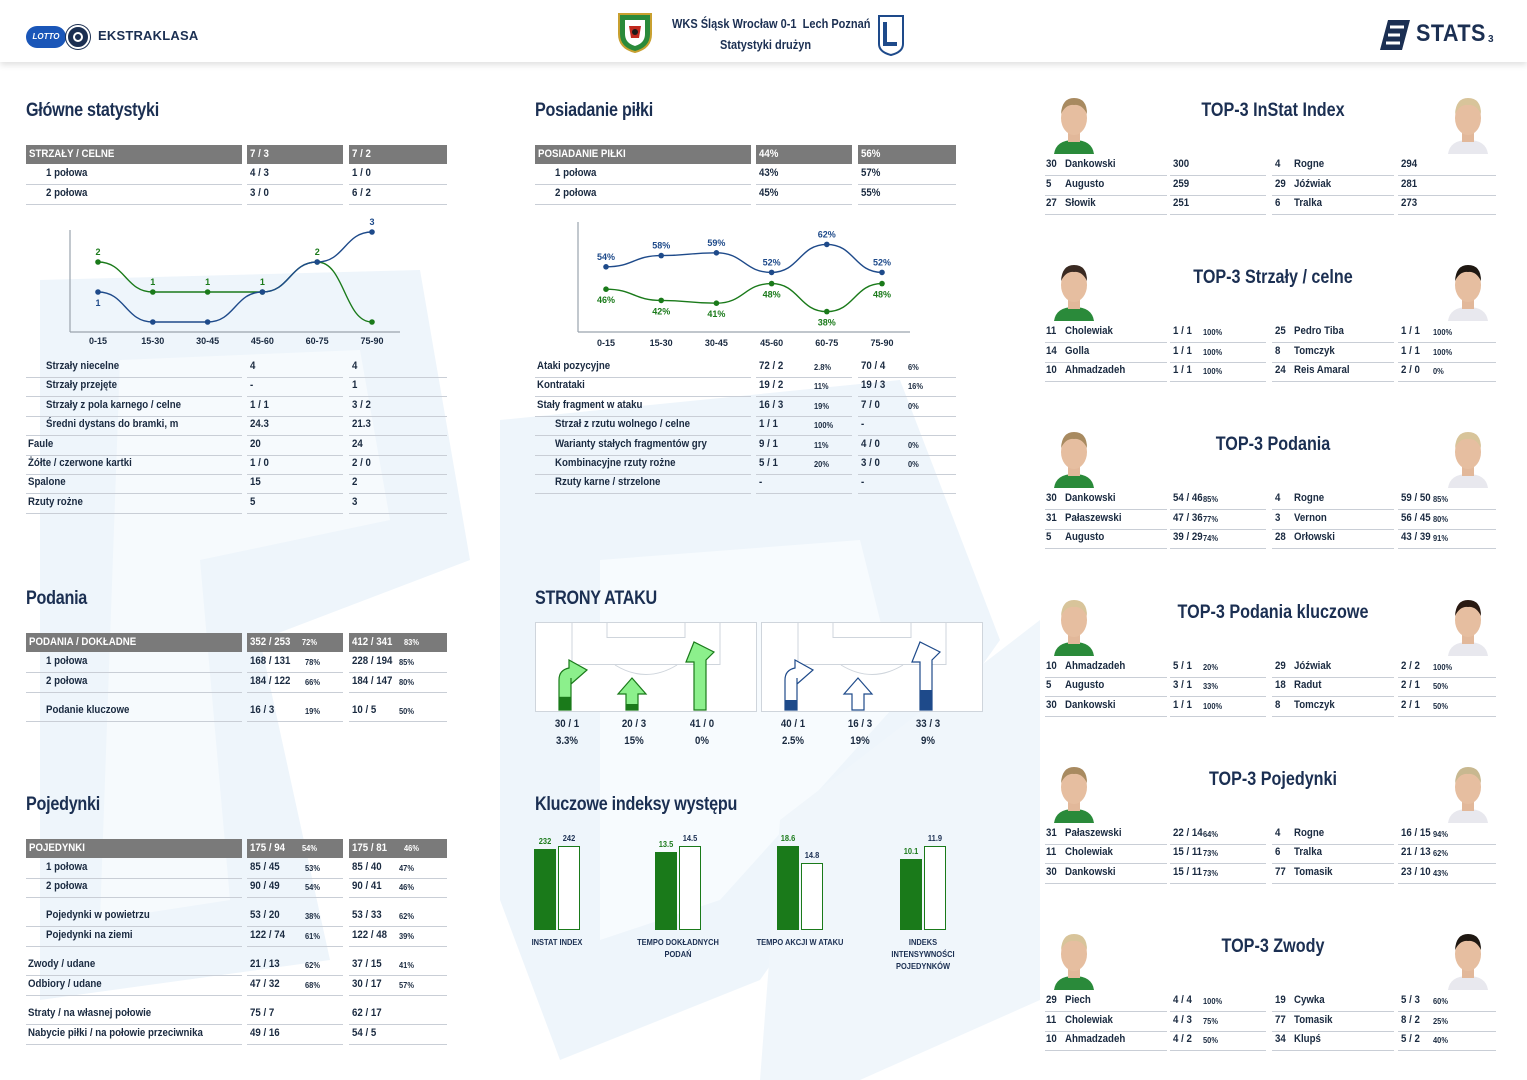  Describe the element at coordinates (406, 711) in the screenshot. I see `passes-row-away-pct: 50%` at that location.